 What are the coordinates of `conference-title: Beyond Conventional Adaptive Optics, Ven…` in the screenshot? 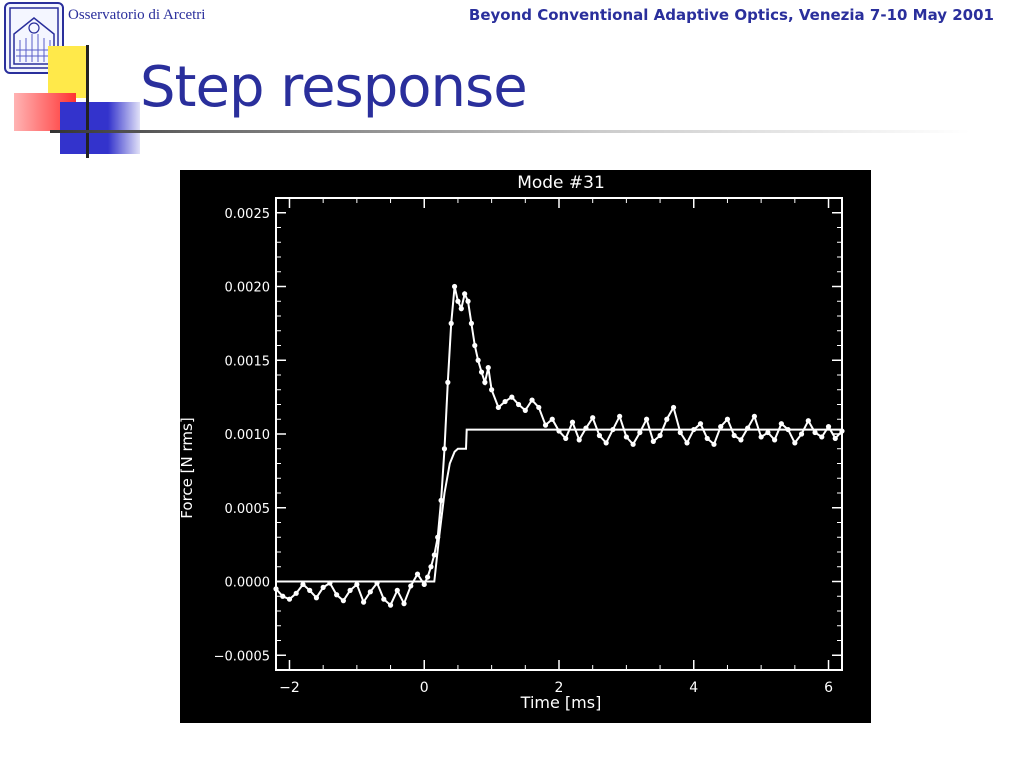 It's located at (731, 15).